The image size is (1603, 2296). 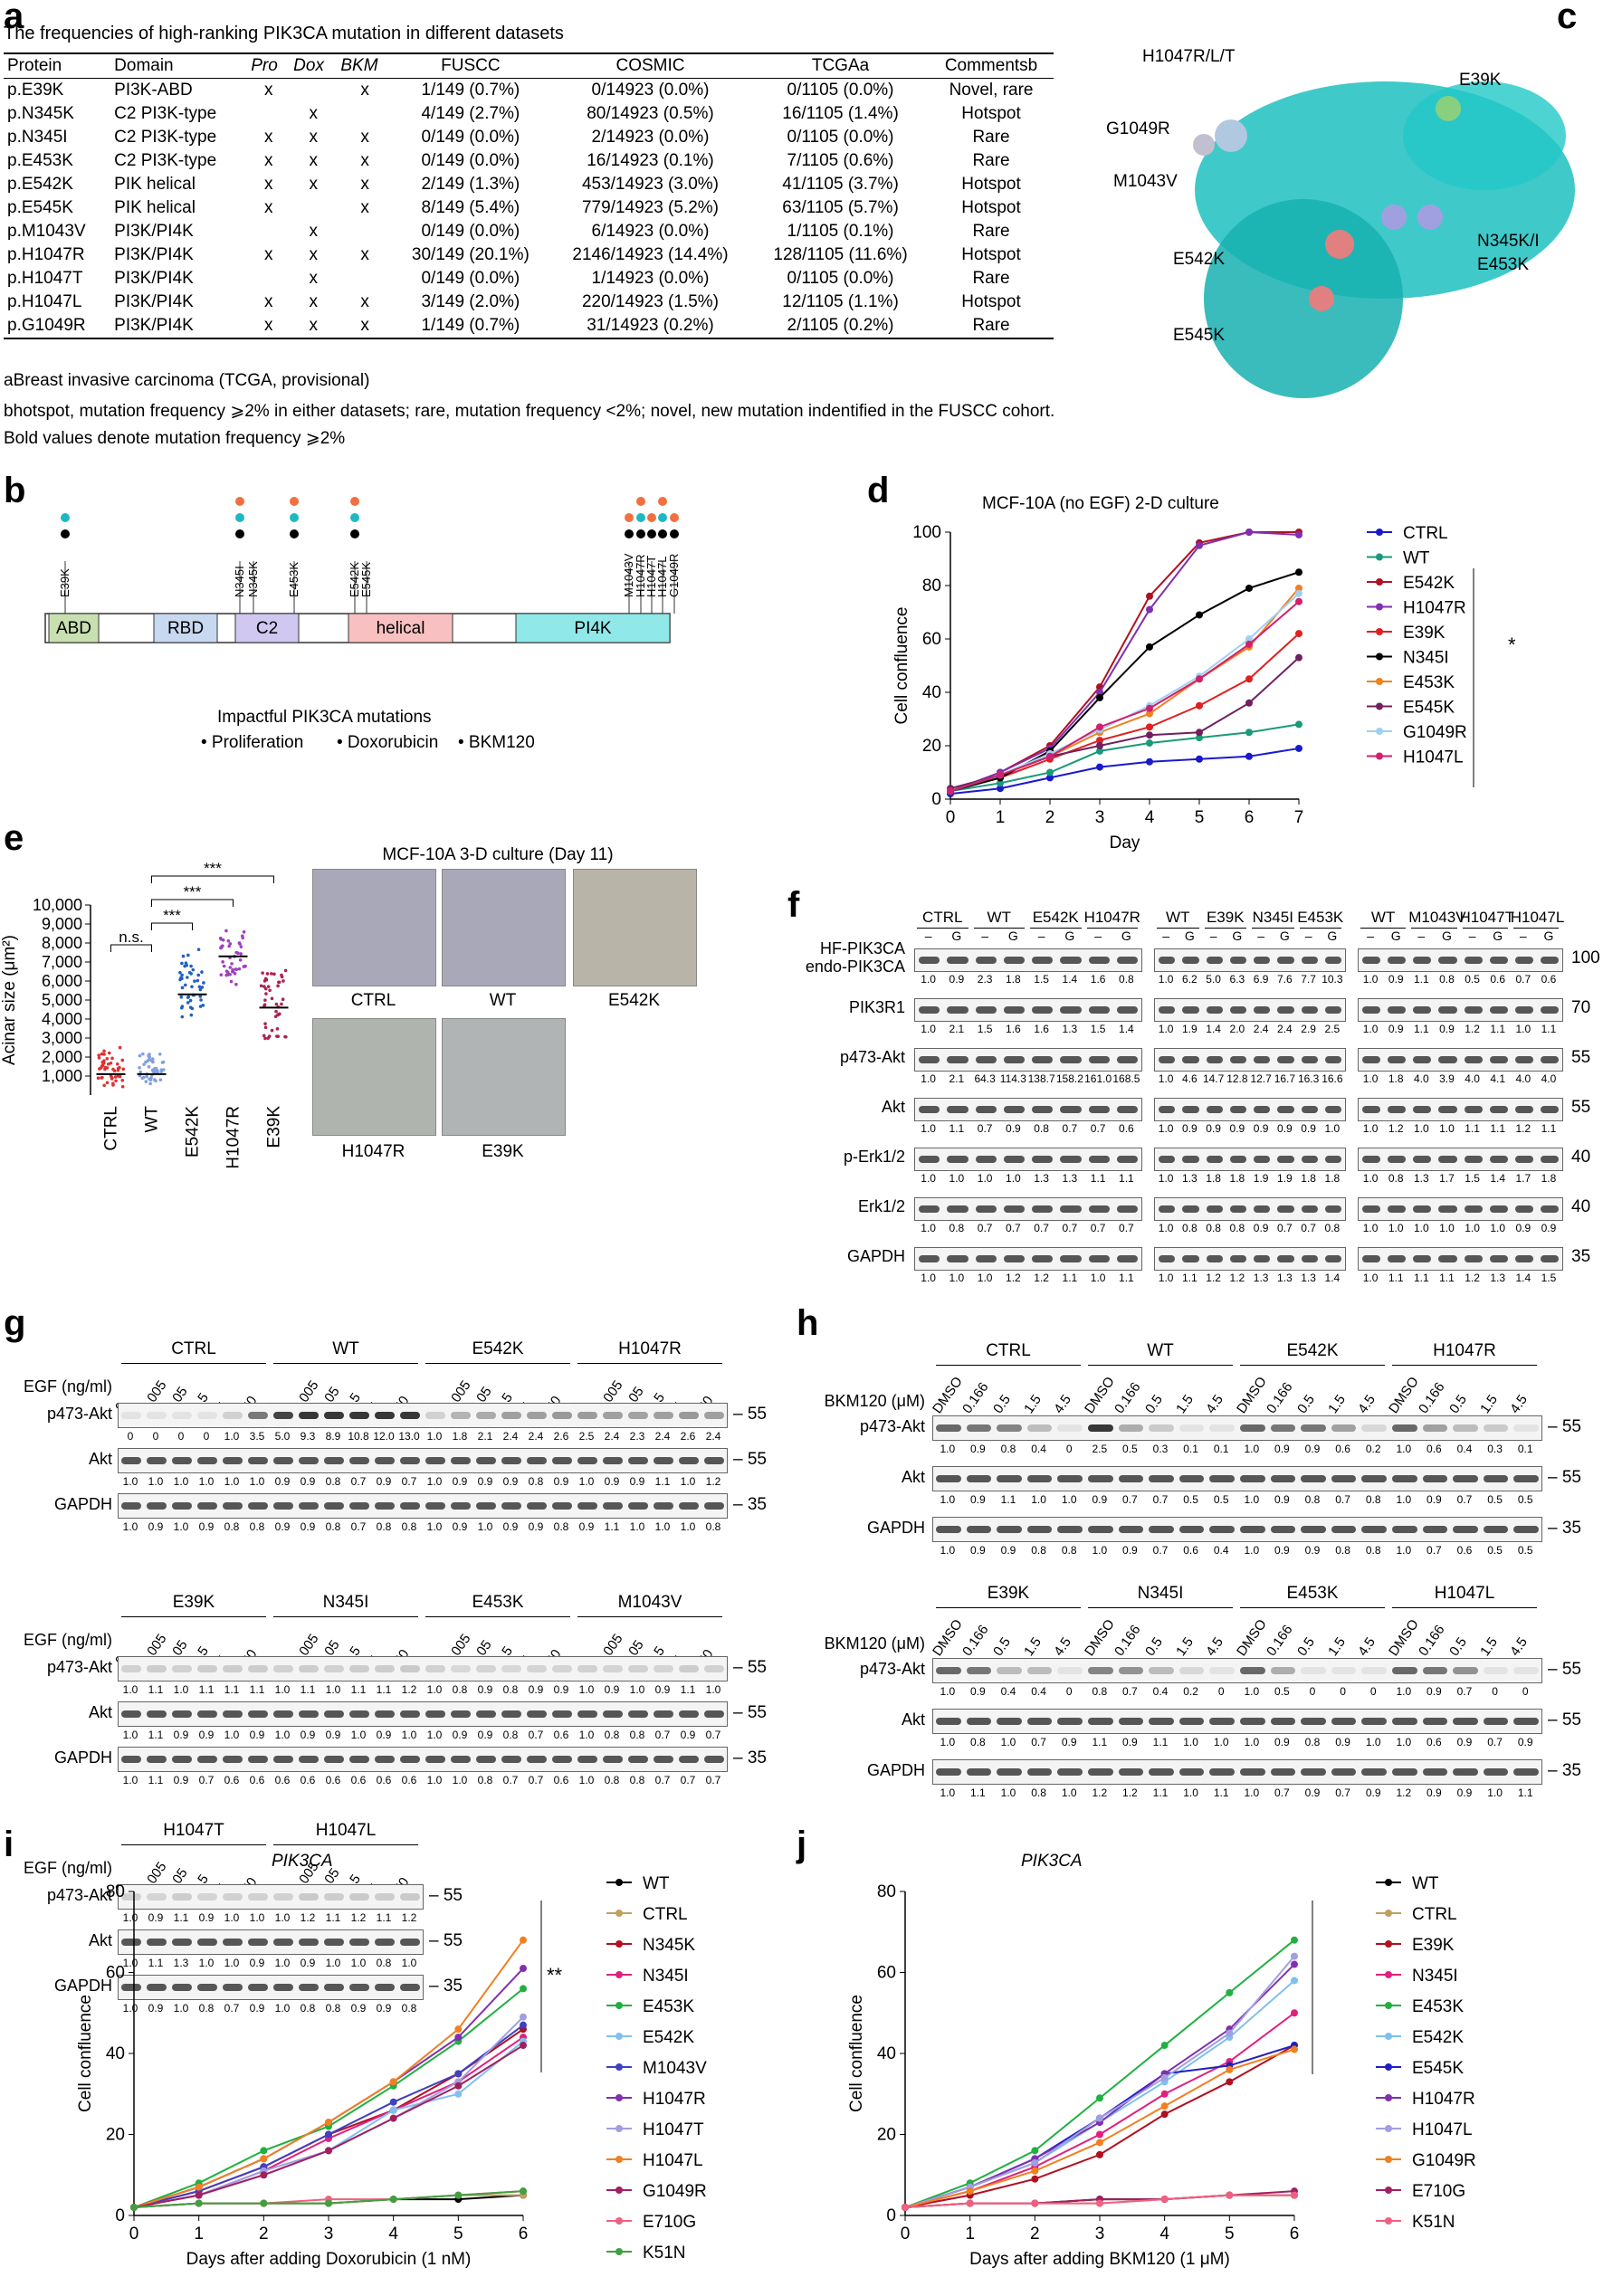 I want to click on lane-group-label: WT, so click(x=999, y=917).